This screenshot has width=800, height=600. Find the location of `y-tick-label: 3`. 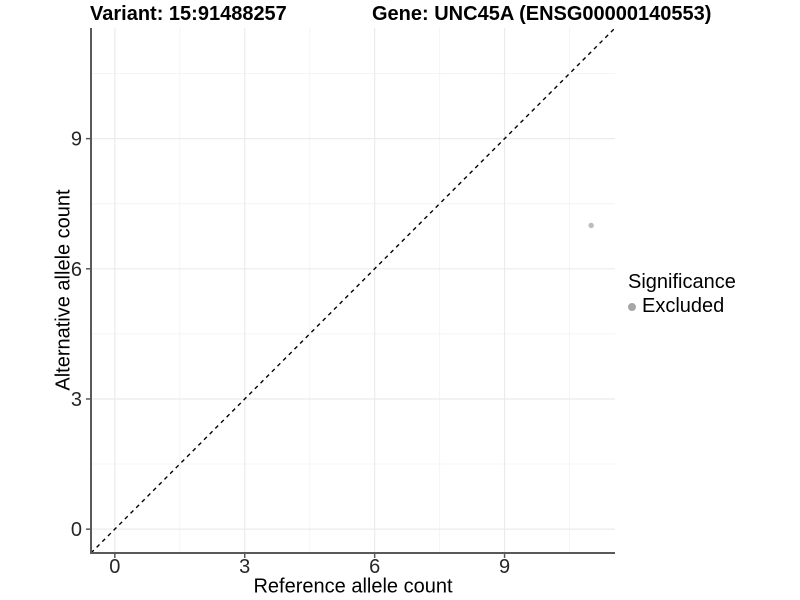

y-tick-label: 3 is located at coordinates (76, 400).